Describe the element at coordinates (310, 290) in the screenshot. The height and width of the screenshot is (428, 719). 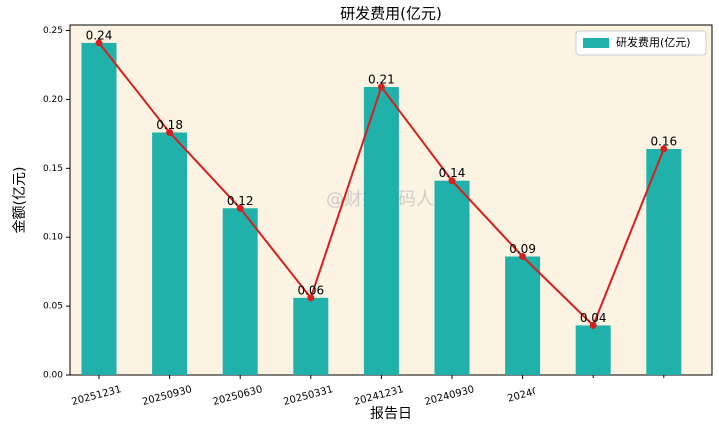
I see `data-label: 0.06` at that location.